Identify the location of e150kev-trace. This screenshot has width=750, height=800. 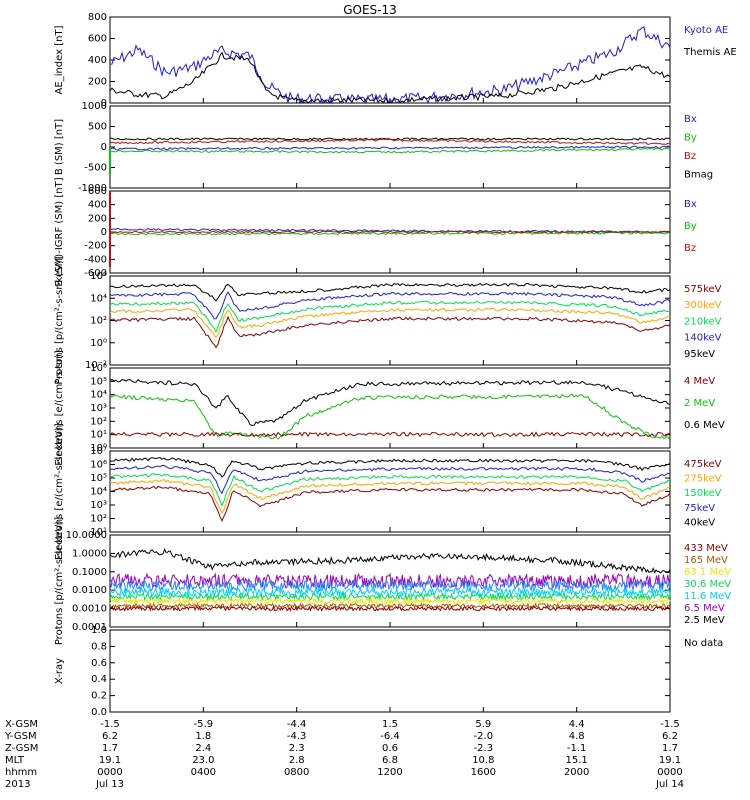
(390, 490).